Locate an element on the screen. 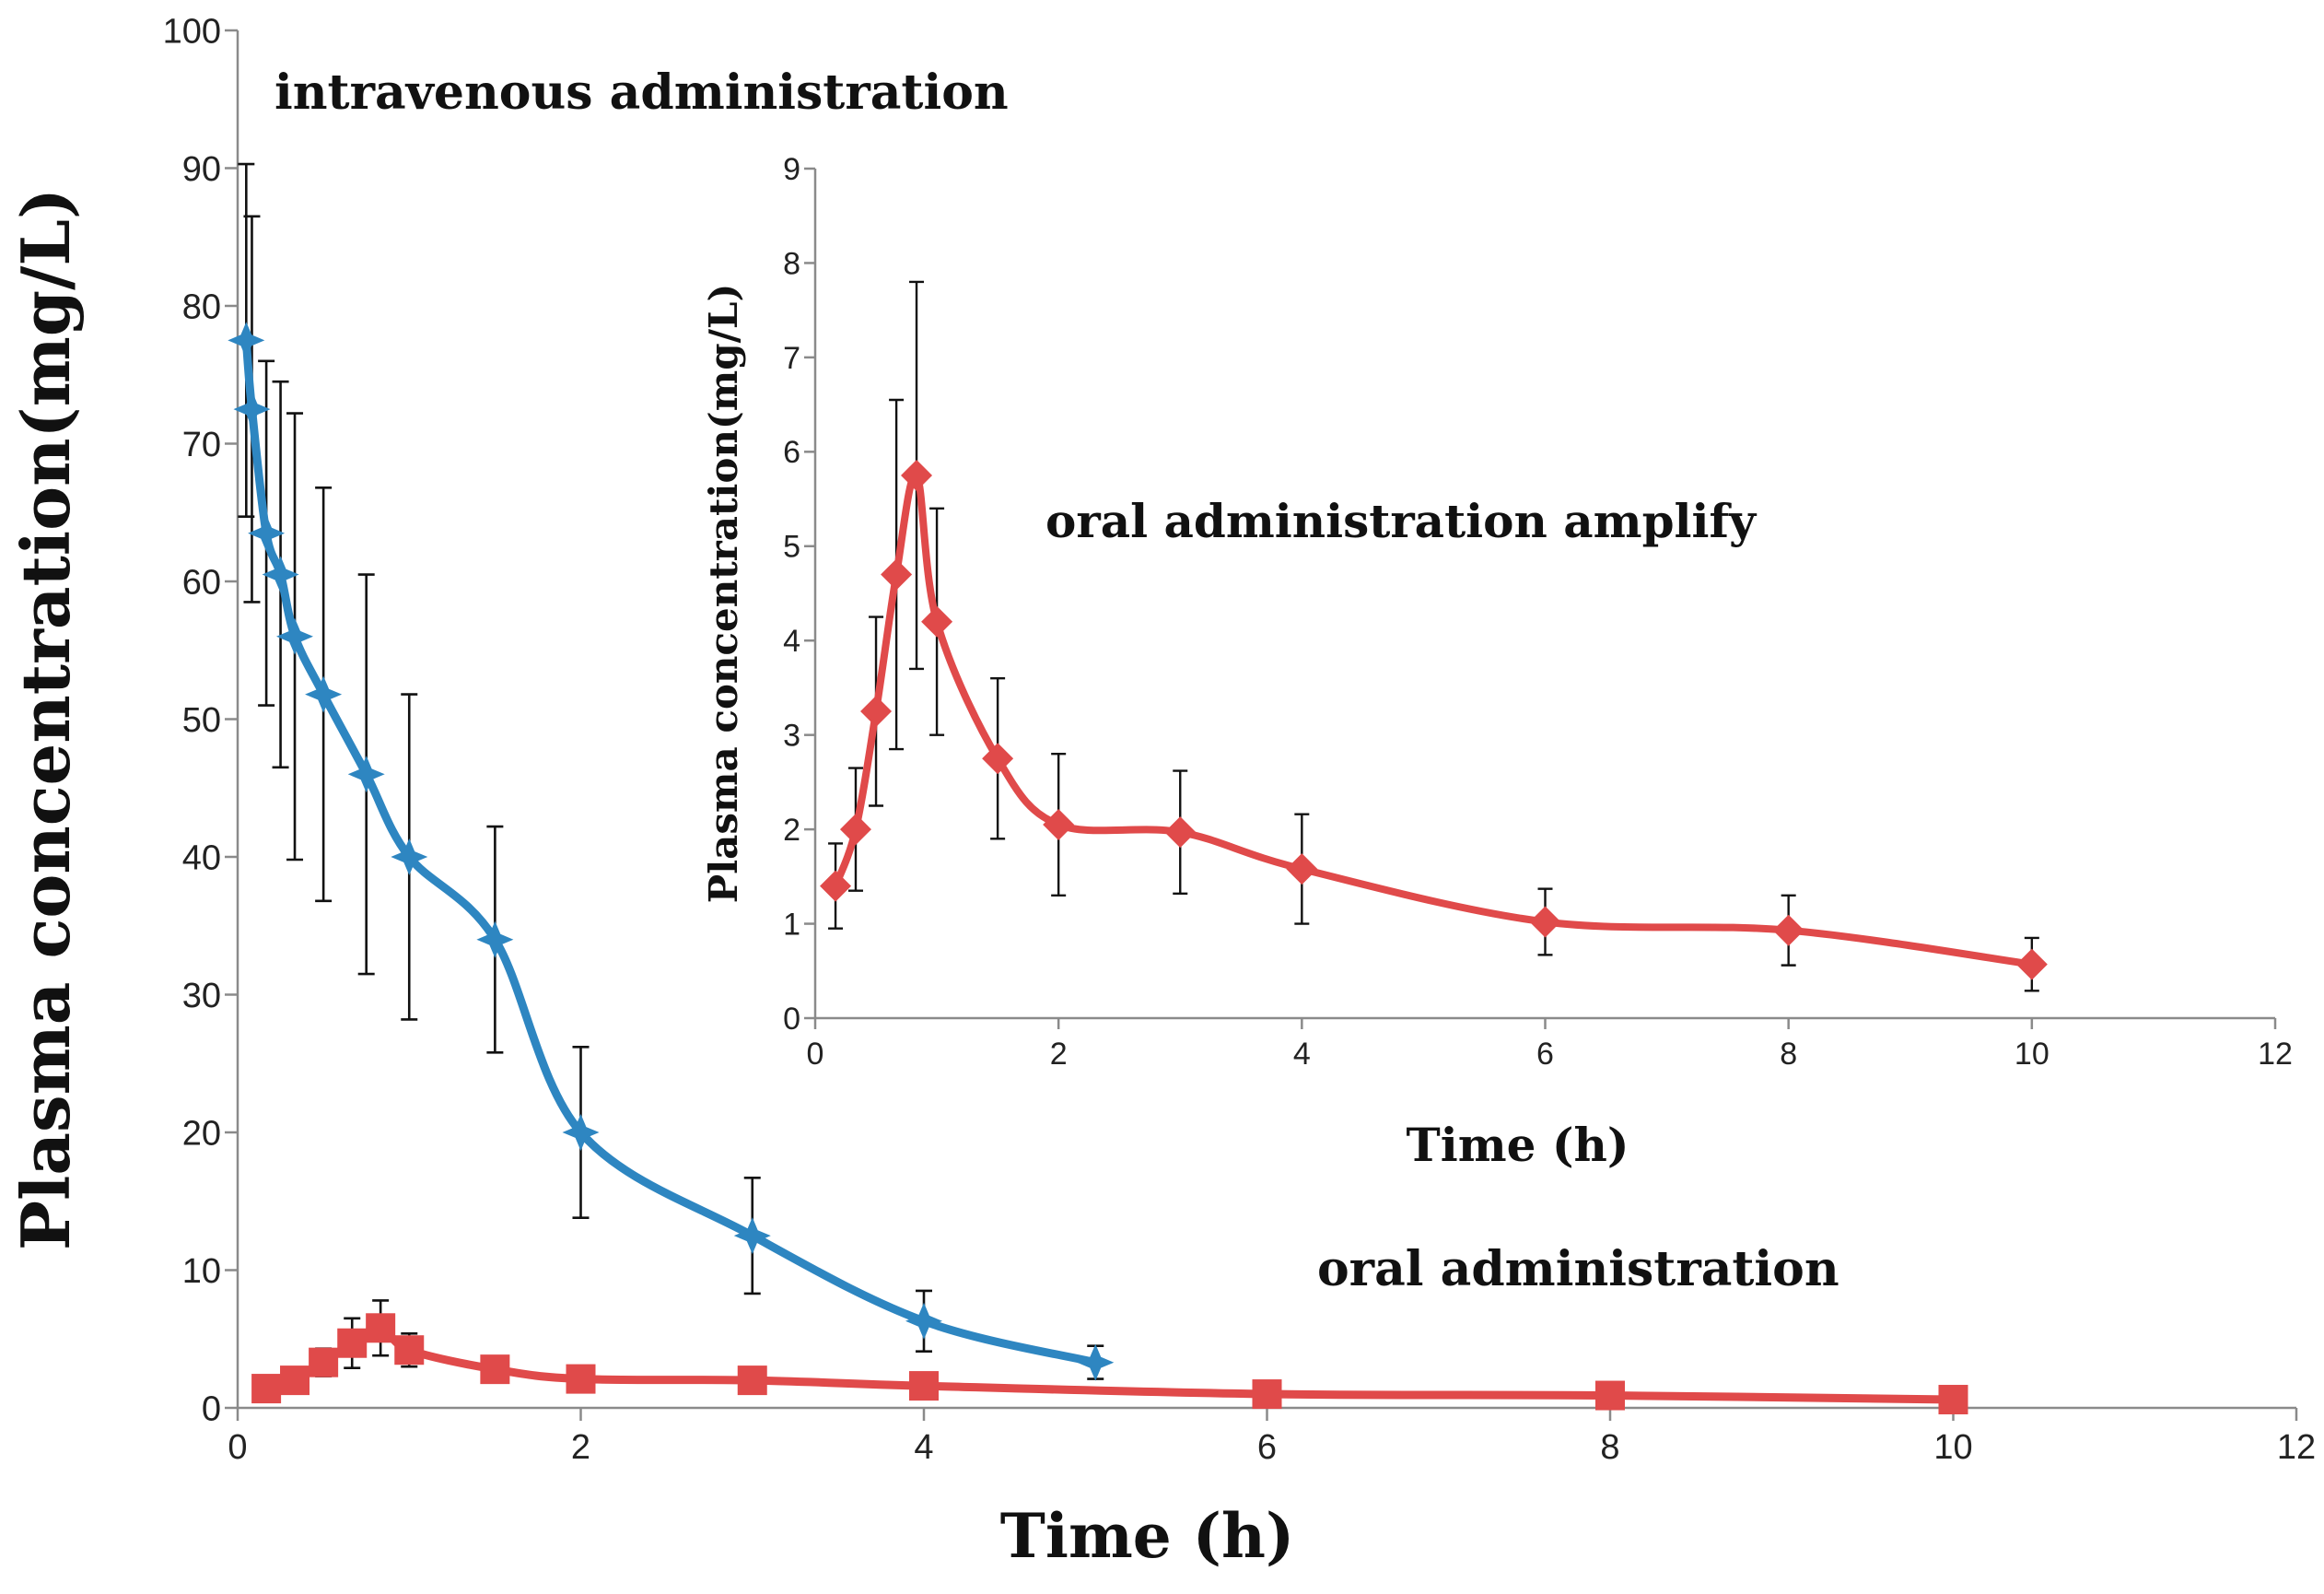 This screenshot has height=1594, width=2324. main-y-tick-label: 30 is located at coordinates (201, 996).